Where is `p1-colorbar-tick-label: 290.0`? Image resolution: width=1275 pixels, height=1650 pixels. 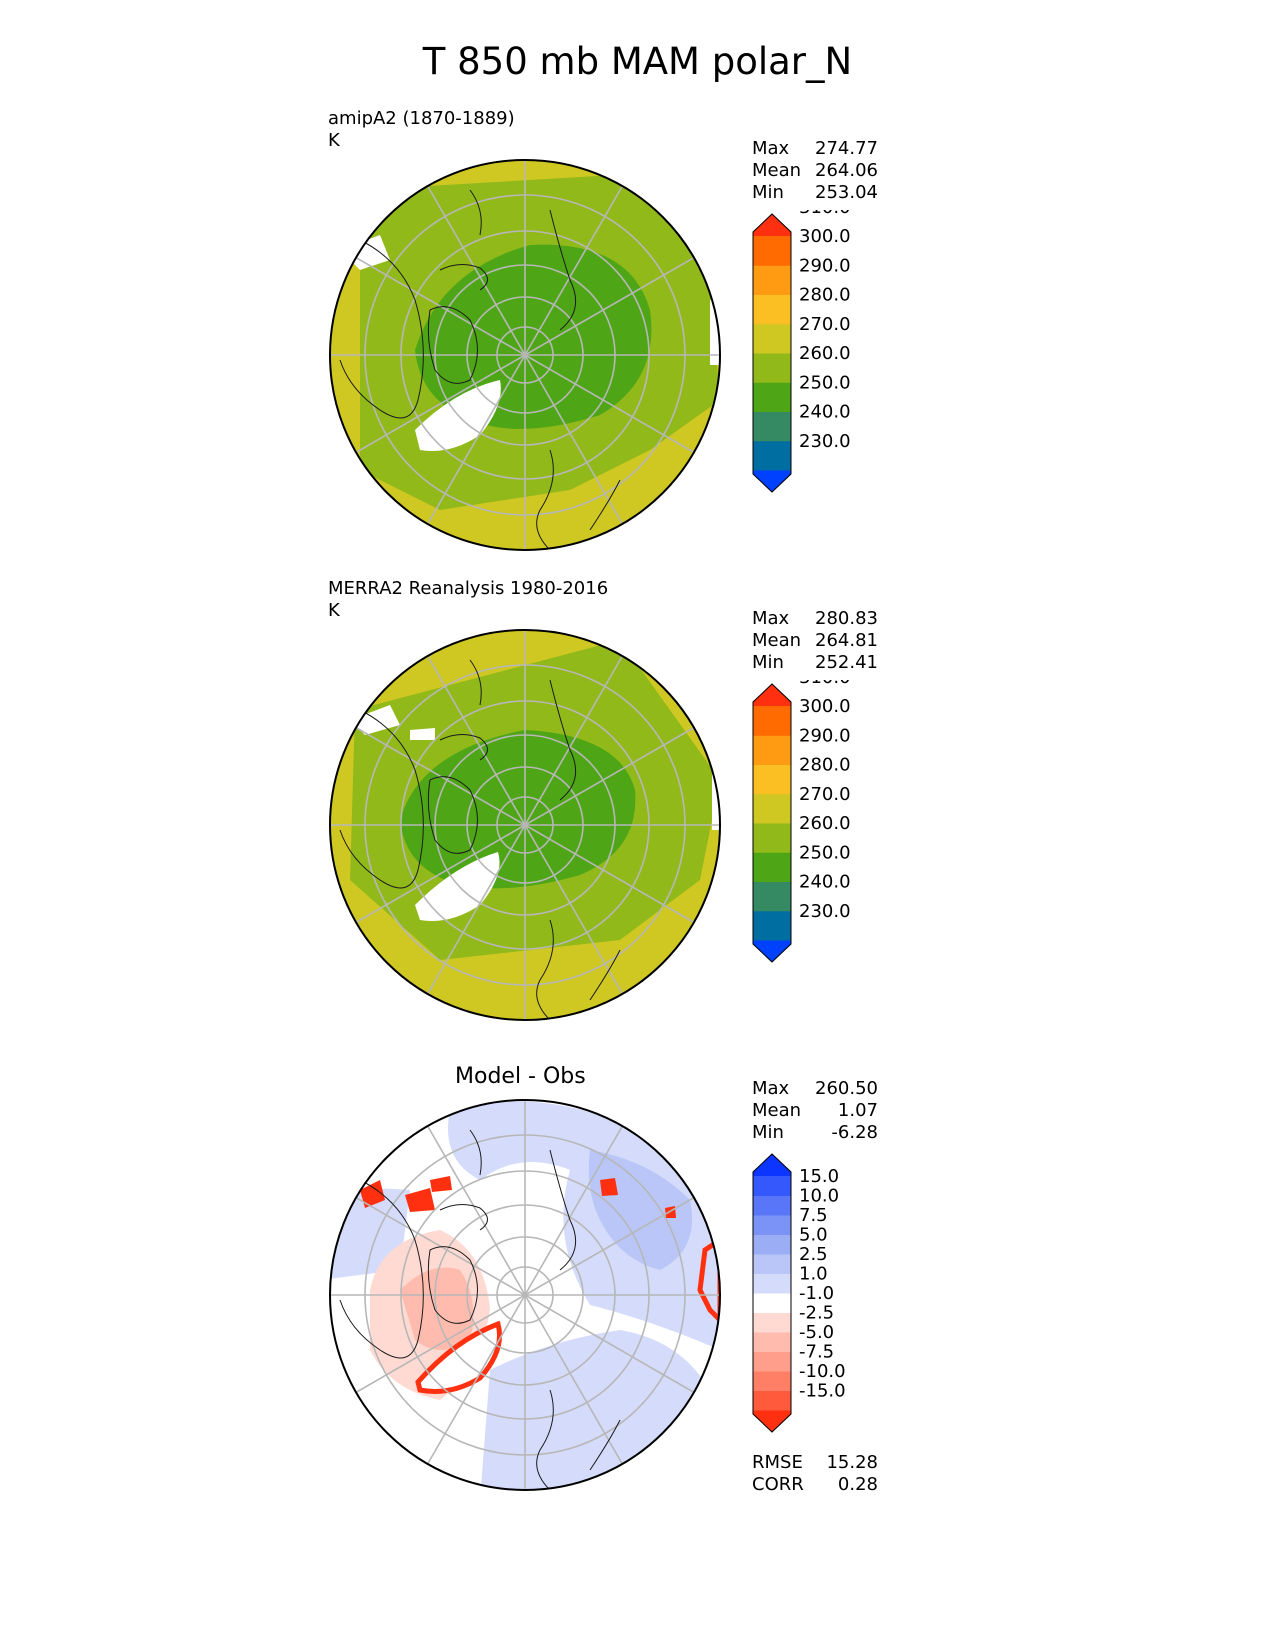 p1-colorbar-tick-label: 290.0 is located at coordinates (825, 265).